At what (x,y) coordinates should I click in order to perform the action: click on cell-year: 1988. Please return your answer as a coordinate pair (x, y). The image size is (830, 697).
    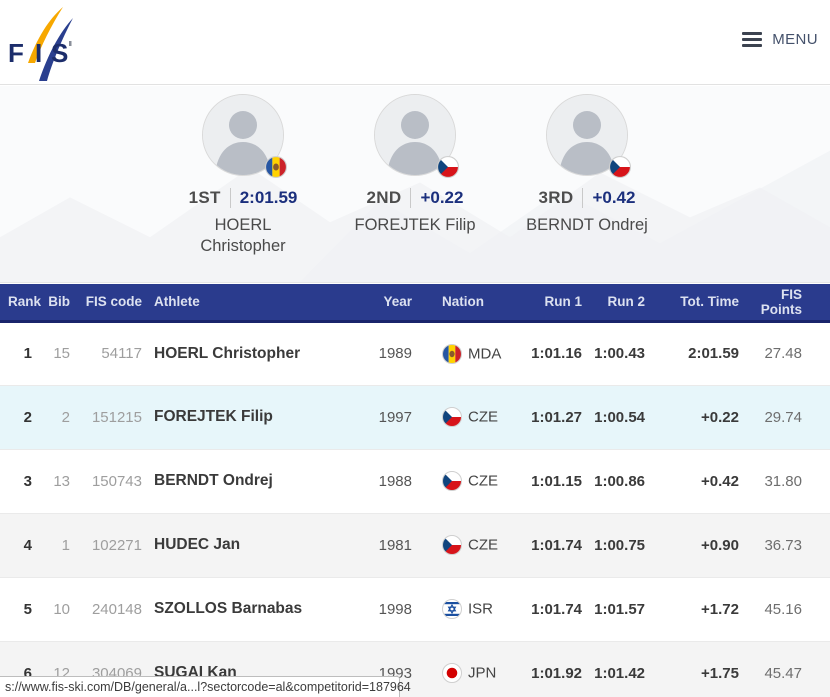
    Looking at the image, I should click on (392, 480).